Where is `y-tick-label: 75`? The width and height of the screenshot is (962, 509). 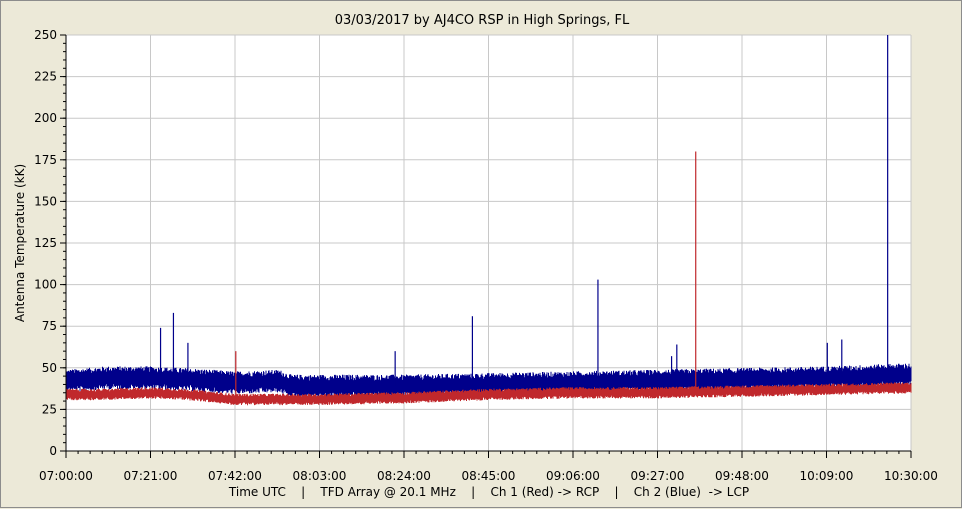
y-tick-label: 75 is located at coordinates (49, 326).